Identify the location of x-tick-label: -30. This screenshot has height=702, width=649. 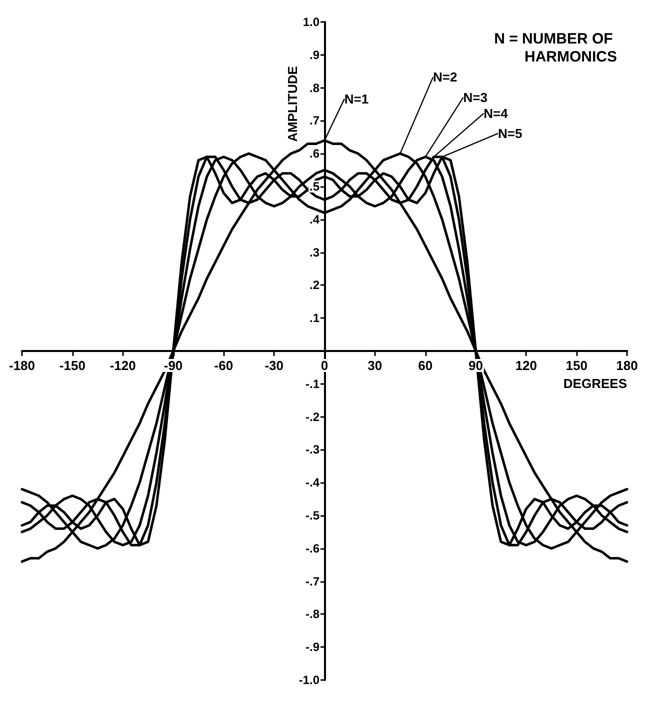
(274, 365).